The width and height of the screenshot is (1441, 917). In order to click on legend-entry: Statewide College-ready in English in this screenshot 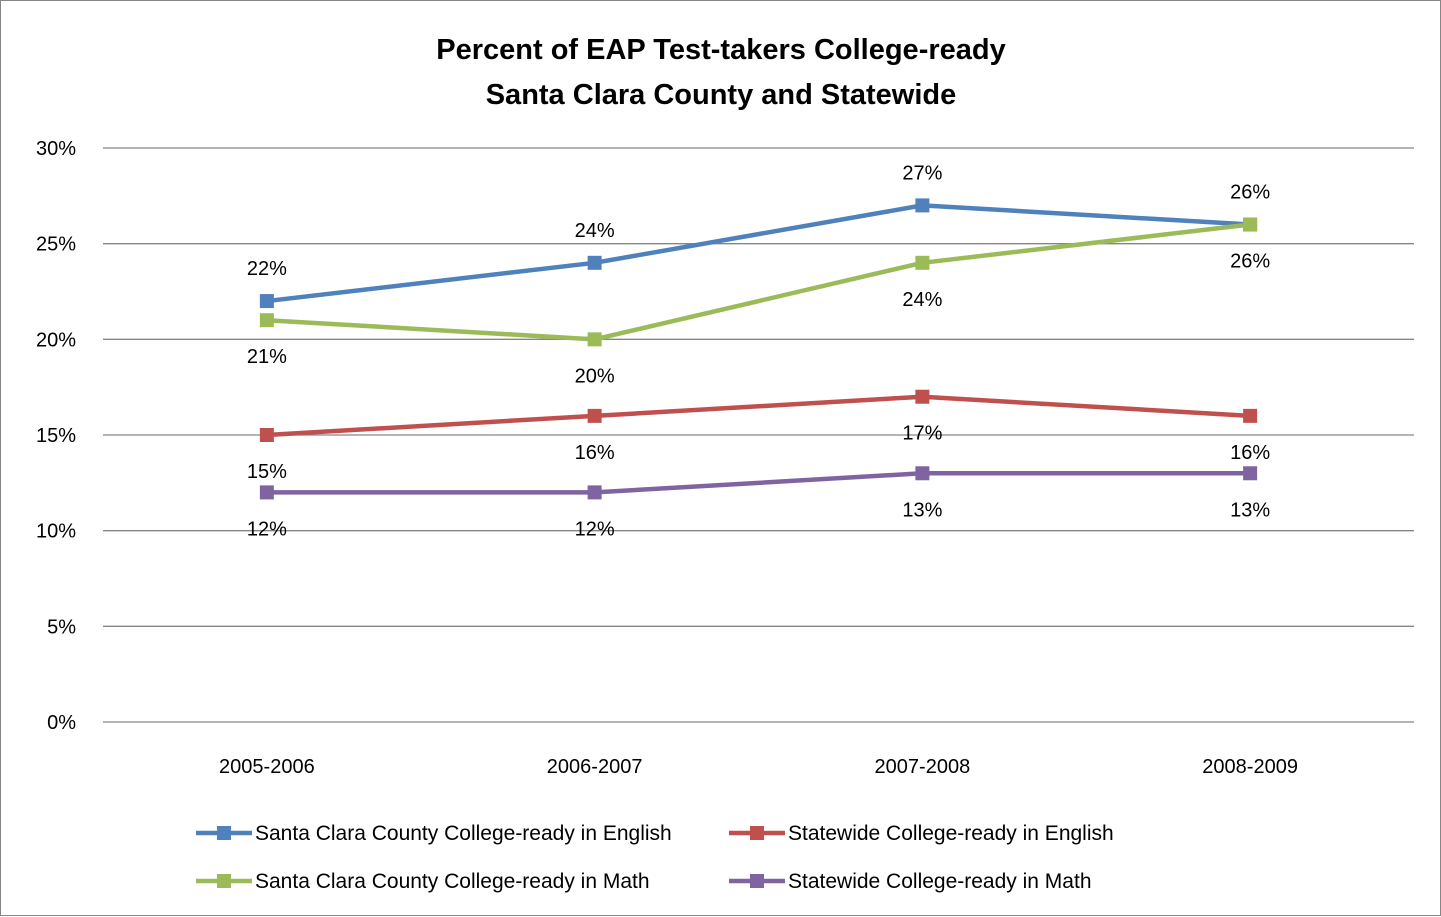, I will do `click(921, 833)`.